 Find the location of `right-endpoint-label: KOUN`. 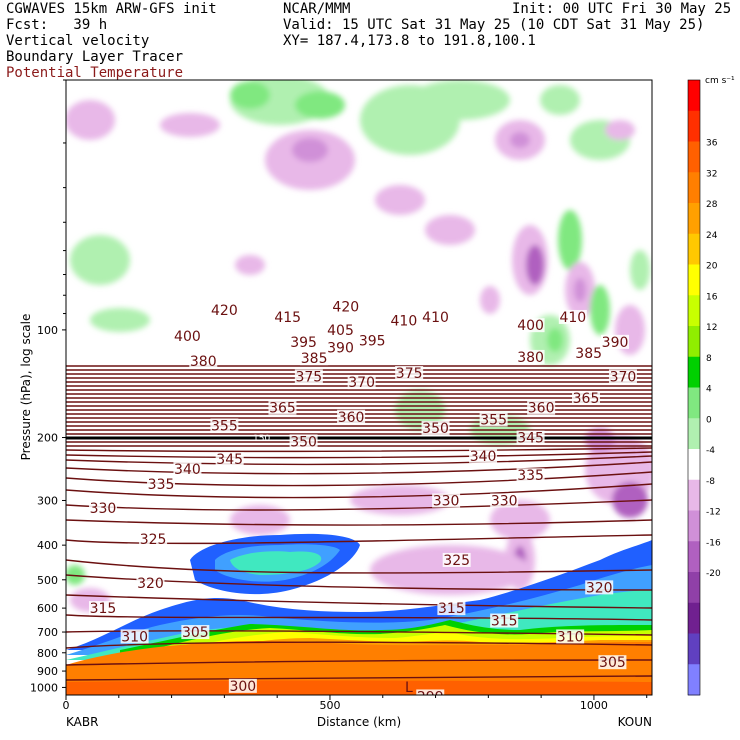

right-endpoint-label: KOUN is located at coordinates (635, 722).